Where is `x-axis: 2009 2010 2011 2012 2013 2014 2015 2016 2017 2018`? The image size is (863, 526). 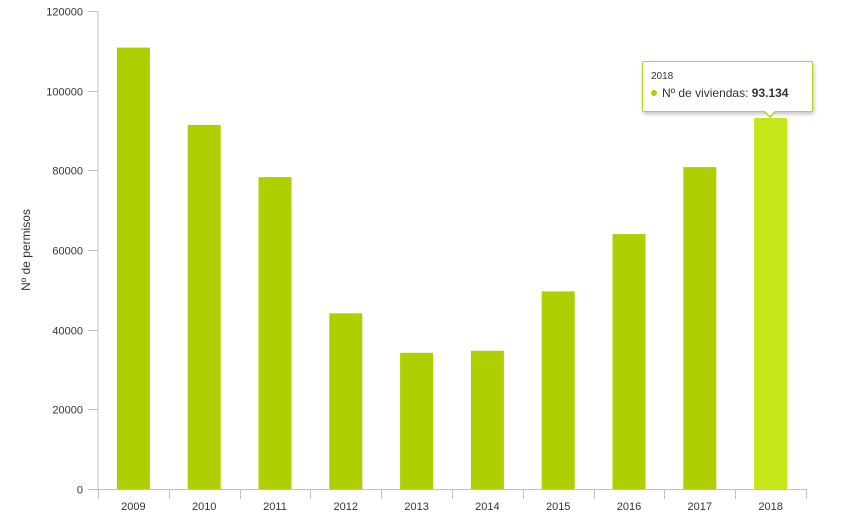 x-axis: 2009 2010 2011 2012 2013 2014 2015 2016 2017 2018 is located at coordinates (452, 501).